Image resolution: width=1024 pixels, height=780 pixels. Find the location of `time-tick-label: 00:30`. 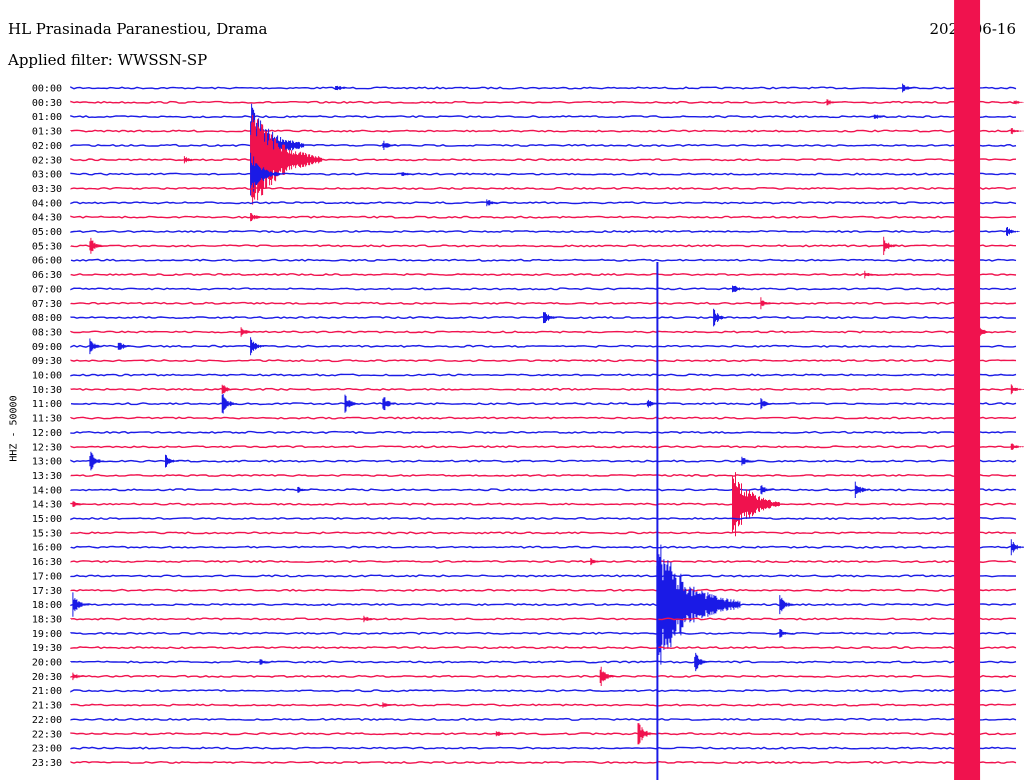

time-tick-label: 00:30 is located at coordinates (47, 103).